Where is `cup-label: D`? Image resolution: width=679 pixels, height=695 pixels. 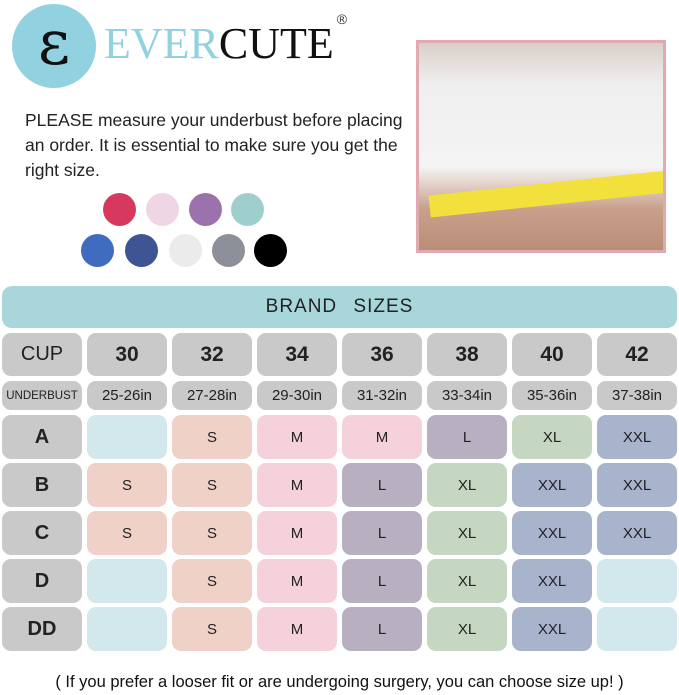
cup-label: D is located at coordinates (42, 581).